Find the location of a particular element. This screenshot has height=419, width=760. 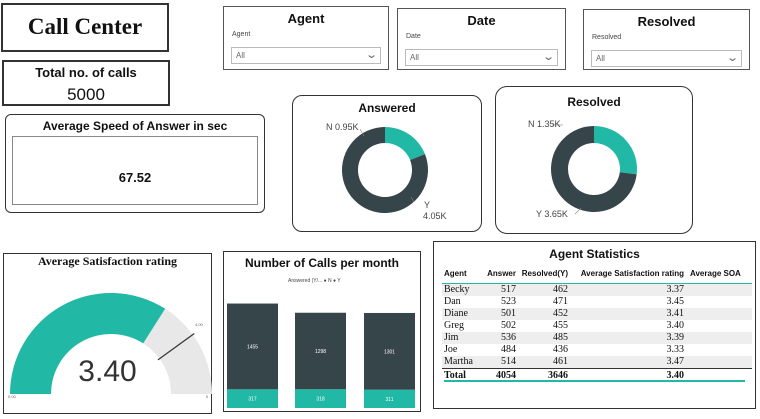

answered-y-value-label: 4.05K is located at coordinates (435, 216).